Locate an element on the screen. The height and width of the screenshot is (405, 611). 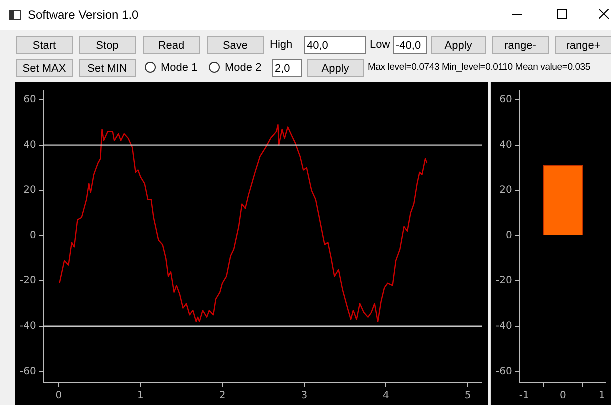
x-tick-label: 2 is located at coordinates (222, 396).